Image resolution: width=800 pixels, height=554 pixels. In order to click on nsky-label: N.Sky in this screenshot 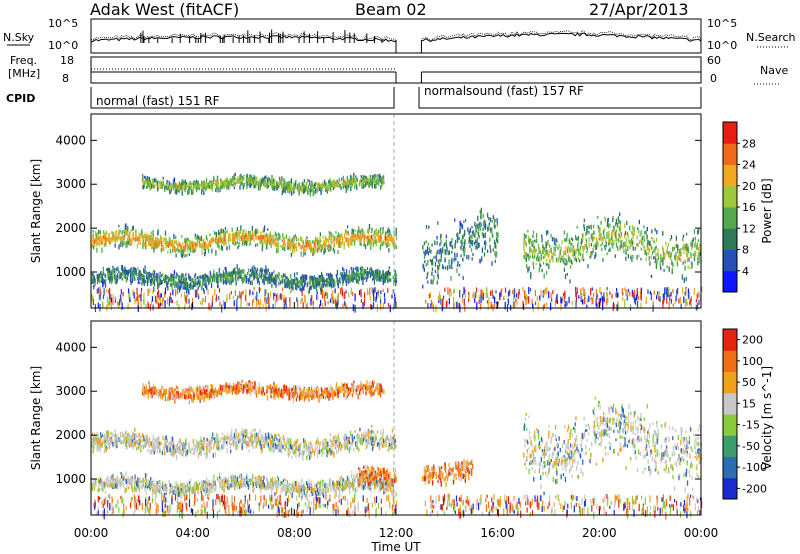, I will do `click(19, 37)`.